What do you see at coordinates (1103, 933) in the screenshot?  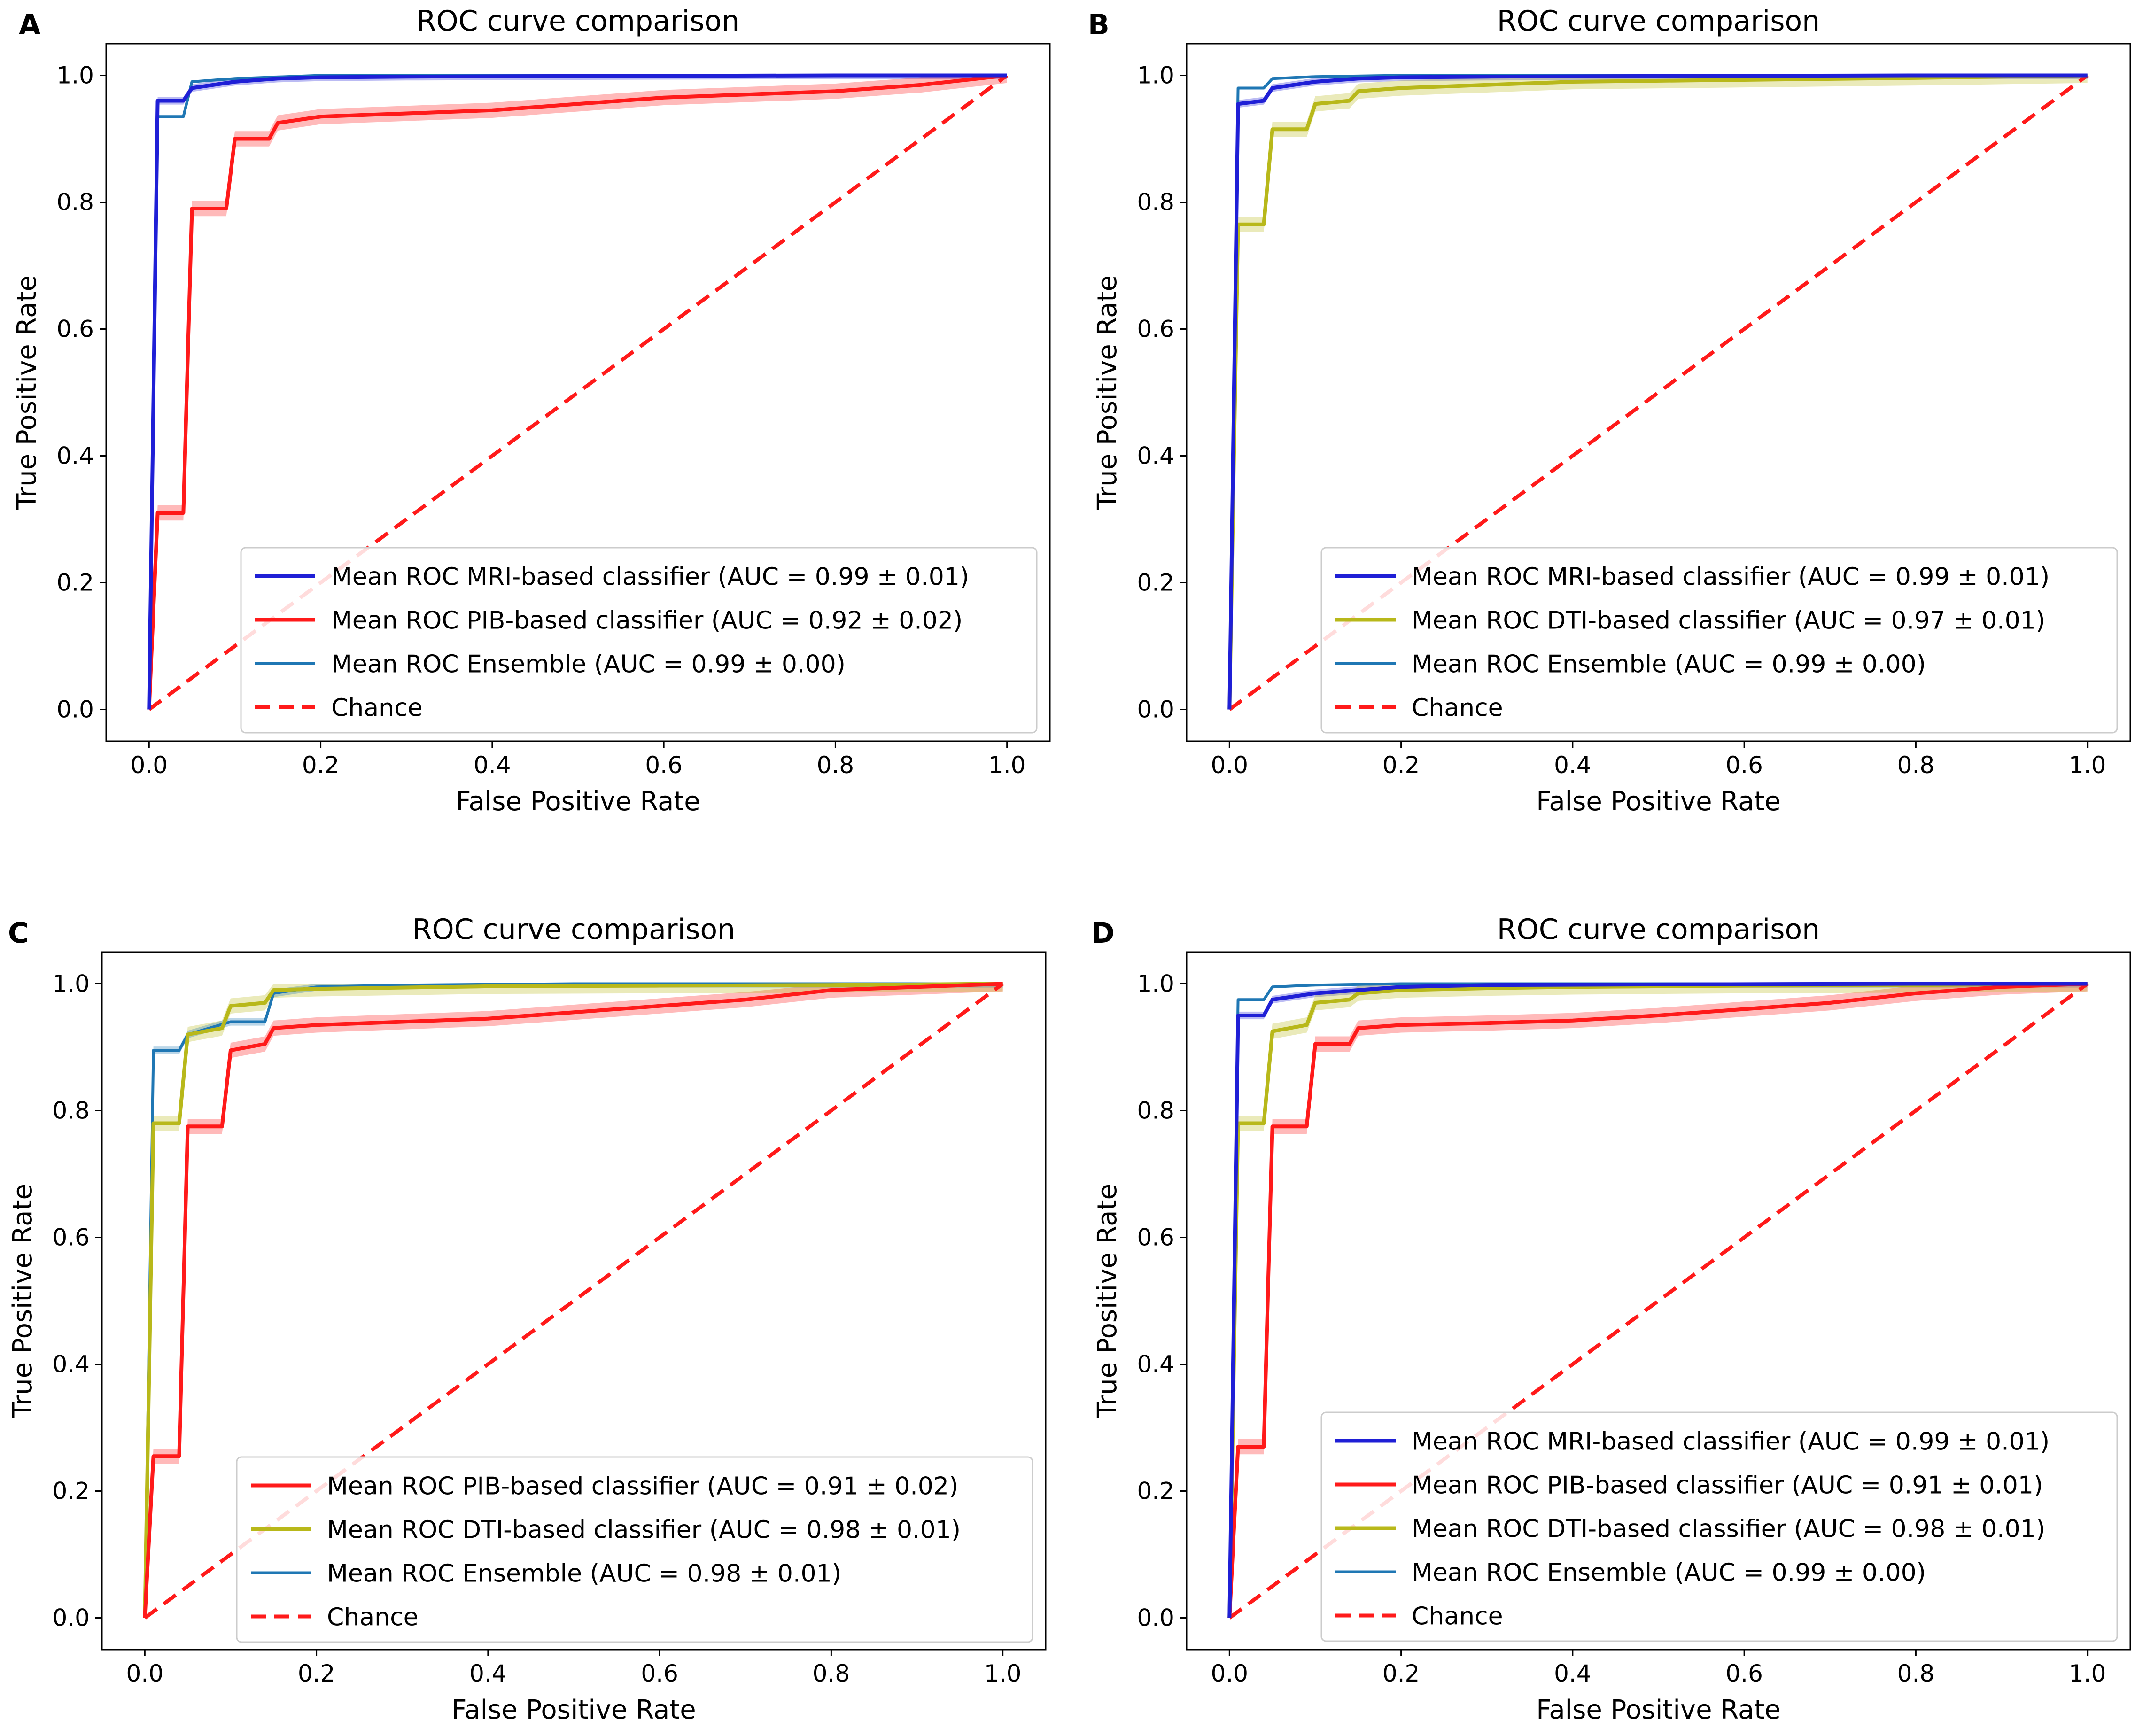 I see `panel-label: D` at bounding box center [1103, 933].